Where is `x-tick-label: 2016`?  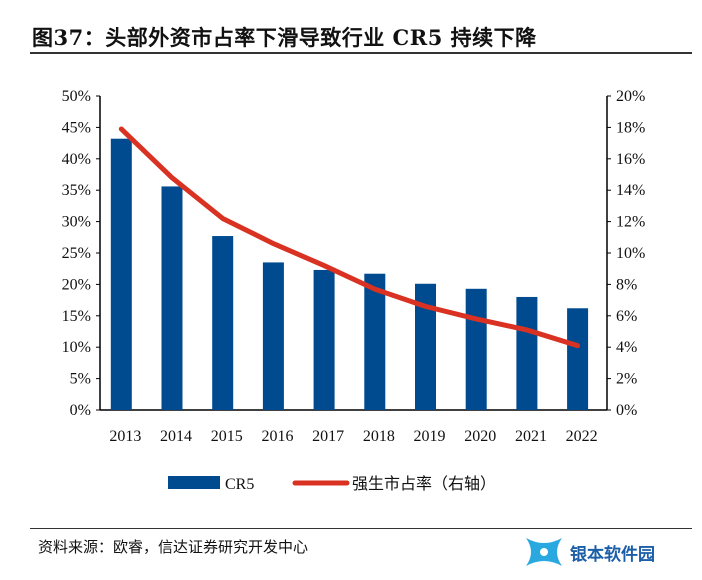 x-tick-label: 2016 is located at coordinates (277, 436).